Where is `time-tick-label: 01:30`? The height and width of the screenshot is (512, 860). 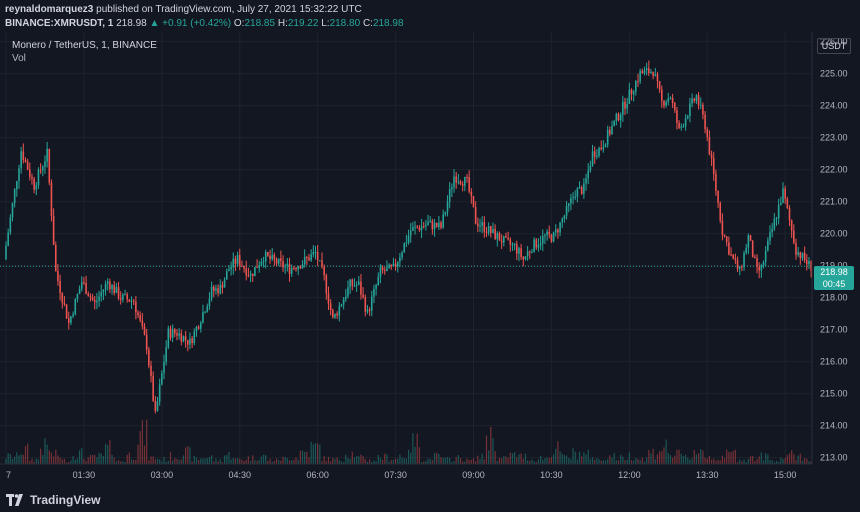 time-tick-label: 01:30 is located at coordinates (84, 475).